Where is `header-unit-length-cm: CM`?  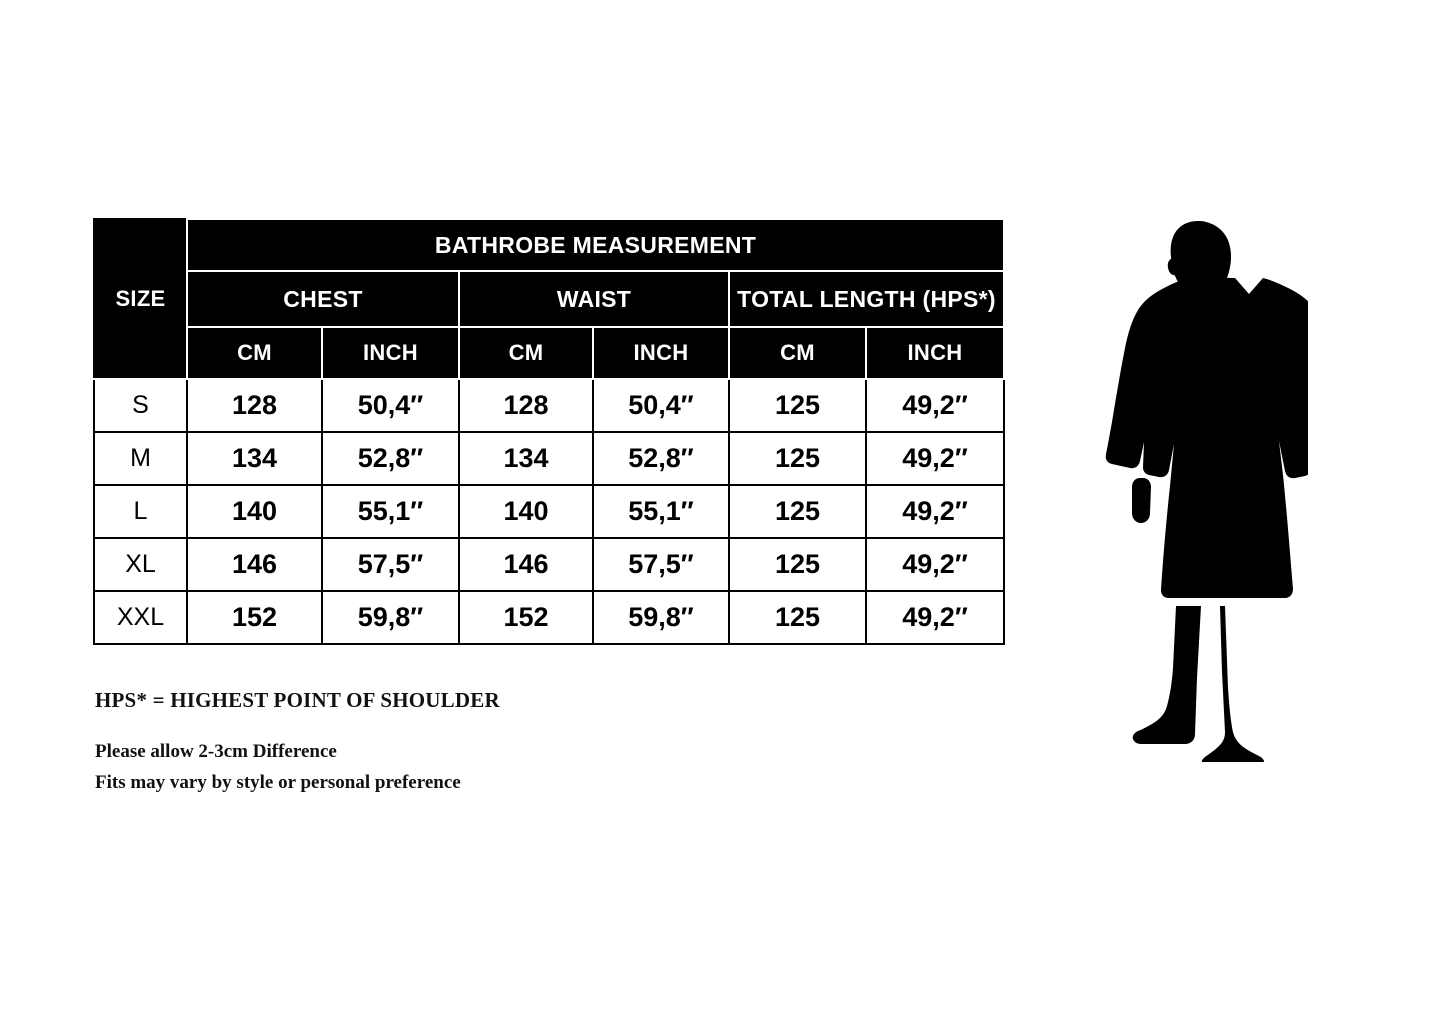
header-unit-length-cm: CM is located at coordinates (797, 353).